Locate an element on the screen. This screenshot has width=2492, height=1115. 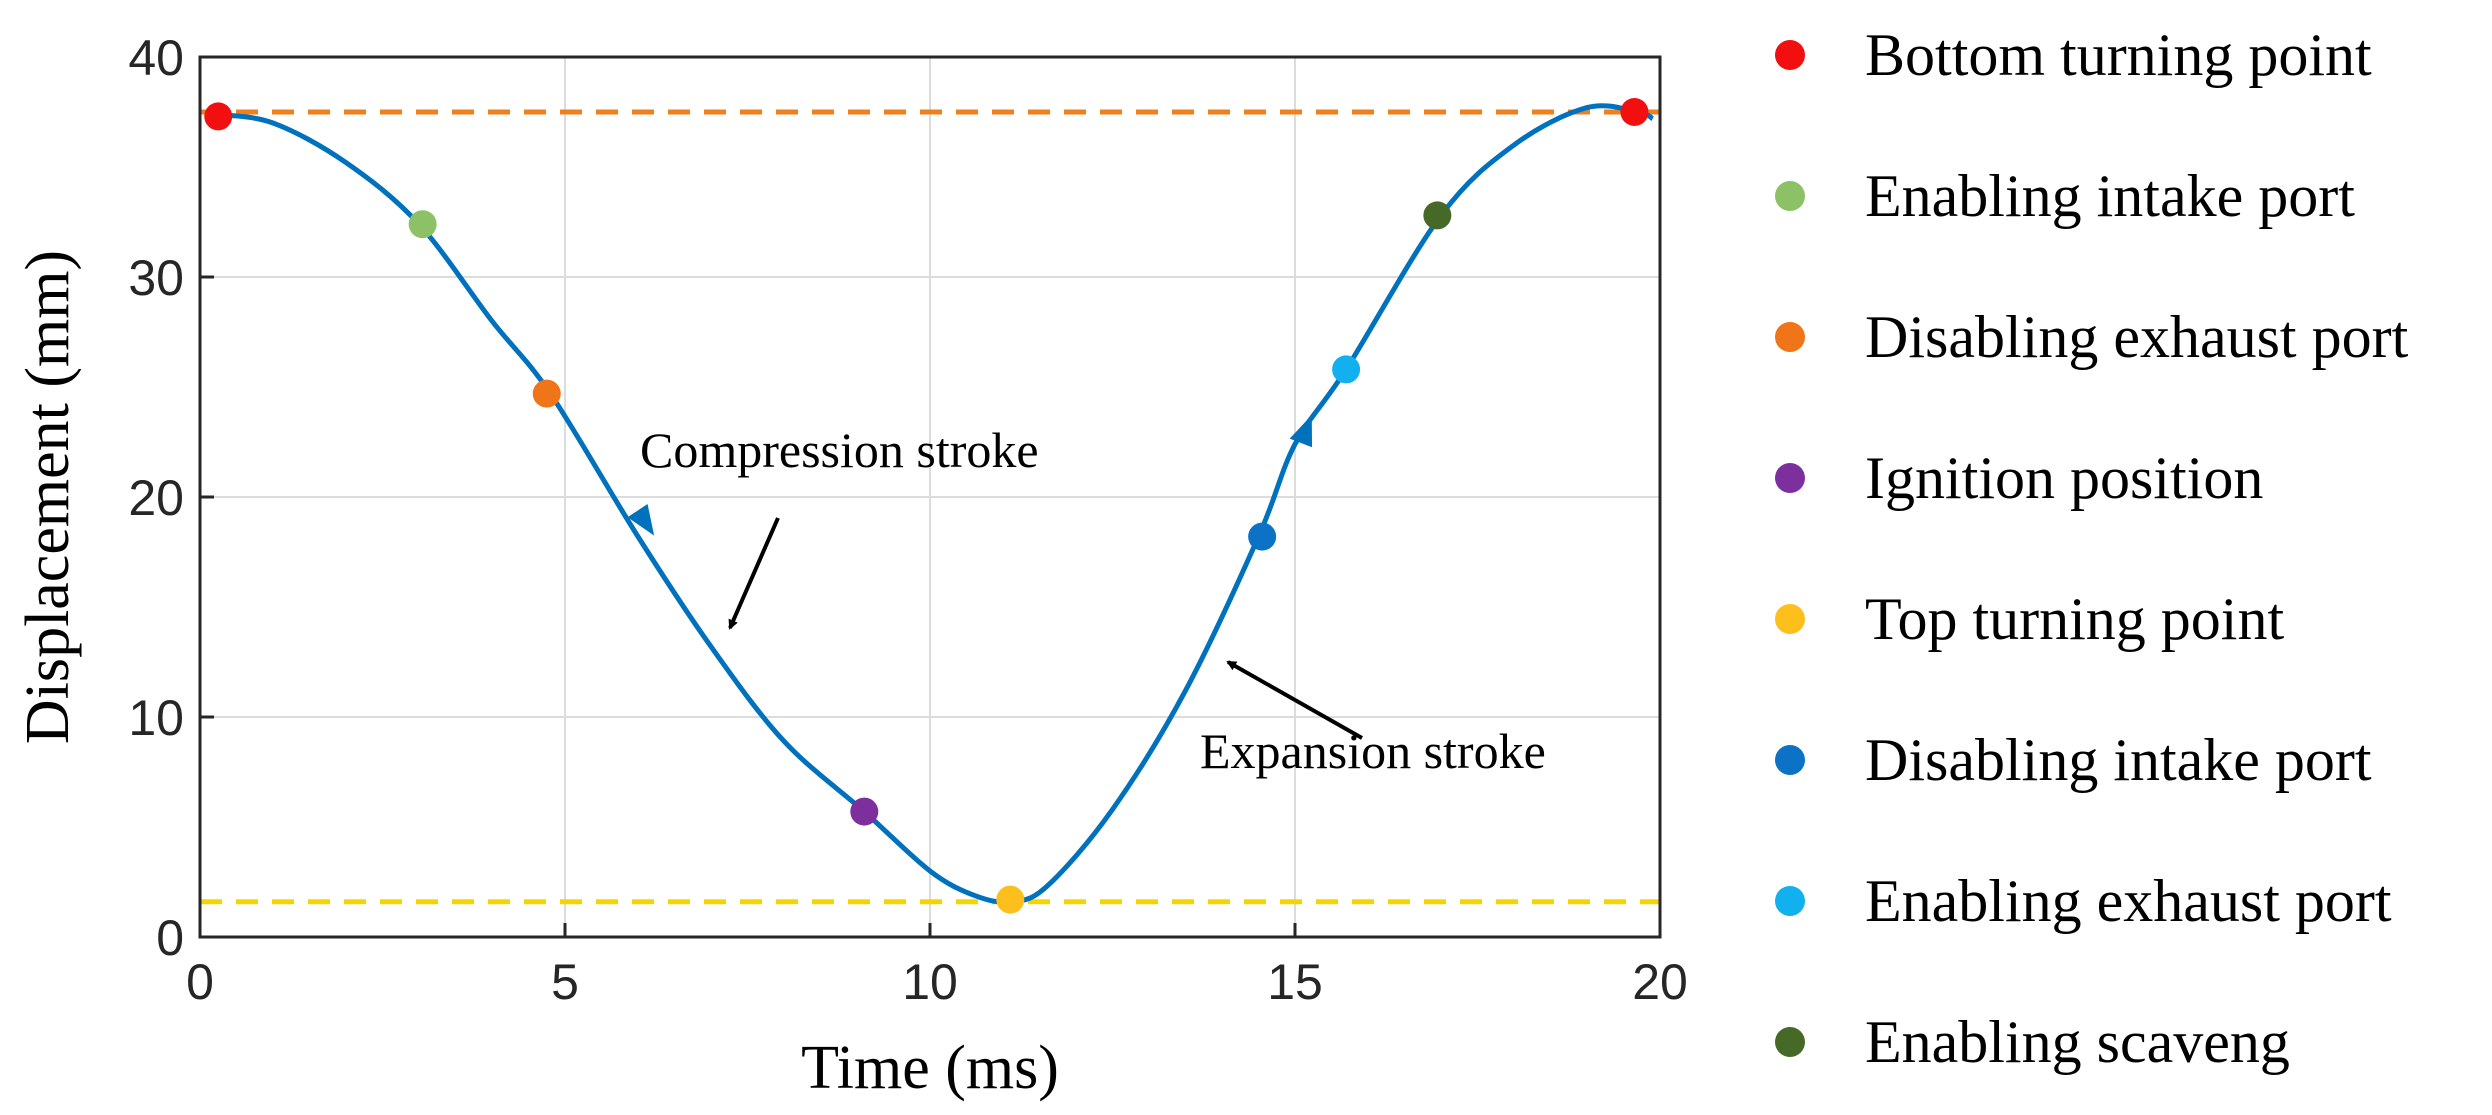
y-axis-label: Displacement (mm) is located at coordinates (48, 497).